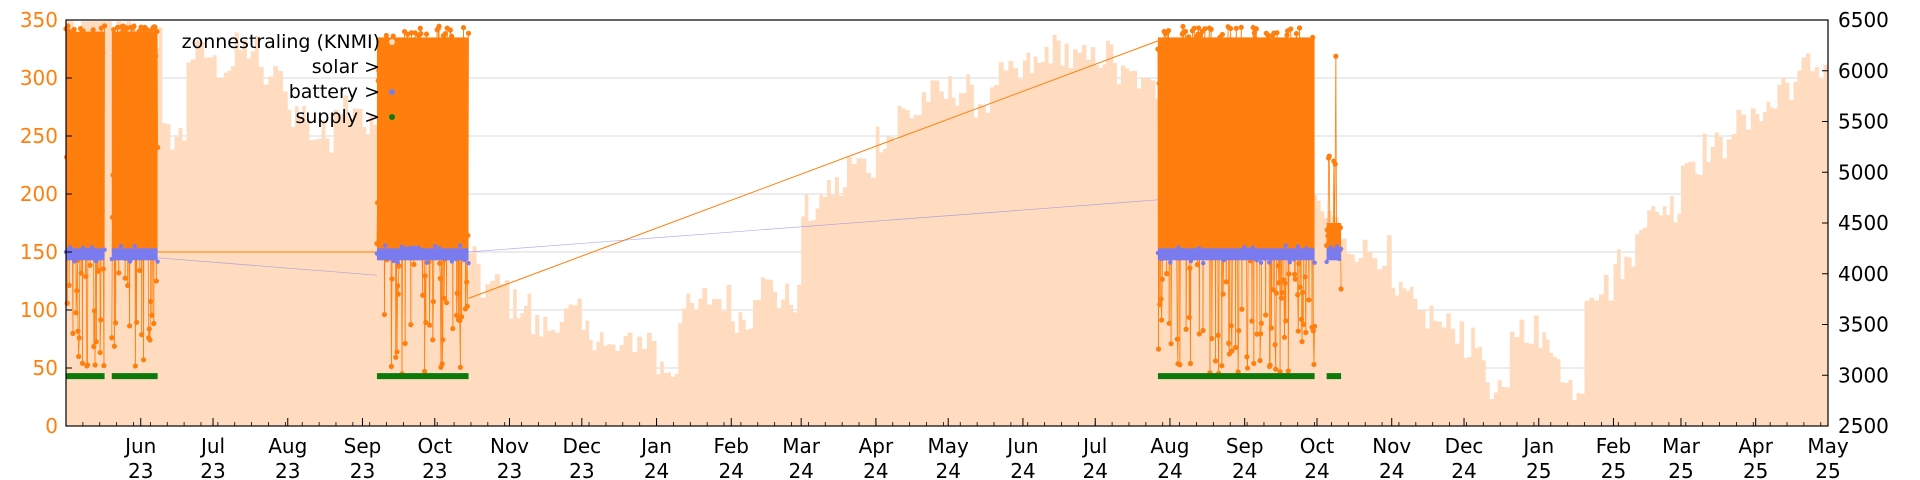  What do you see at coordinates (1613, 446) in the screenshot?
I see `x-tick-month: Feb` at bounding box center [1613, 446].